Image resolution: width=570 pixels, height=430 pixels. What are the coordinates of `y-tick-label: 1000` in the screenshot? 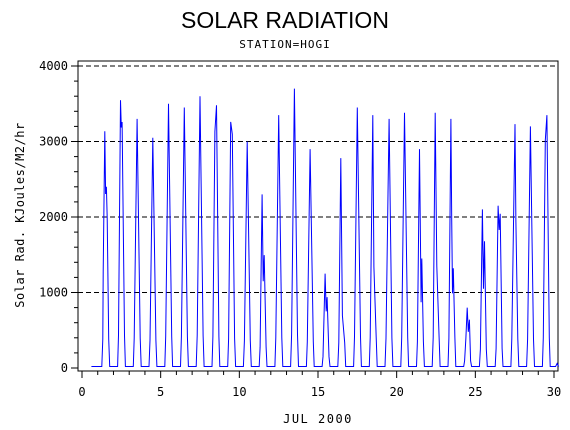 It's located at (53, 293).